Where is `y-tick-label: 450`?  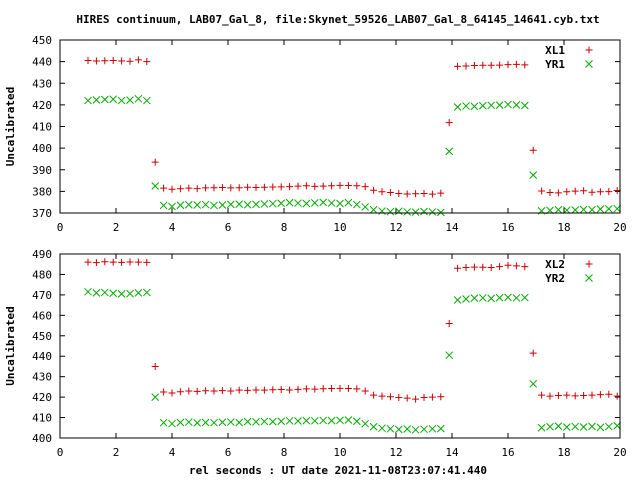
y-tick-label: 450 is located at coordinates (42, 40).